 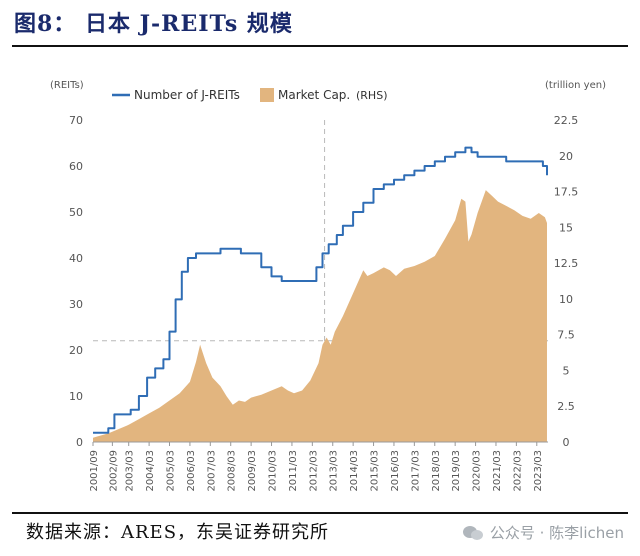 I want to click on x-tick-label: 2020/03, so click(x=477, y=471).